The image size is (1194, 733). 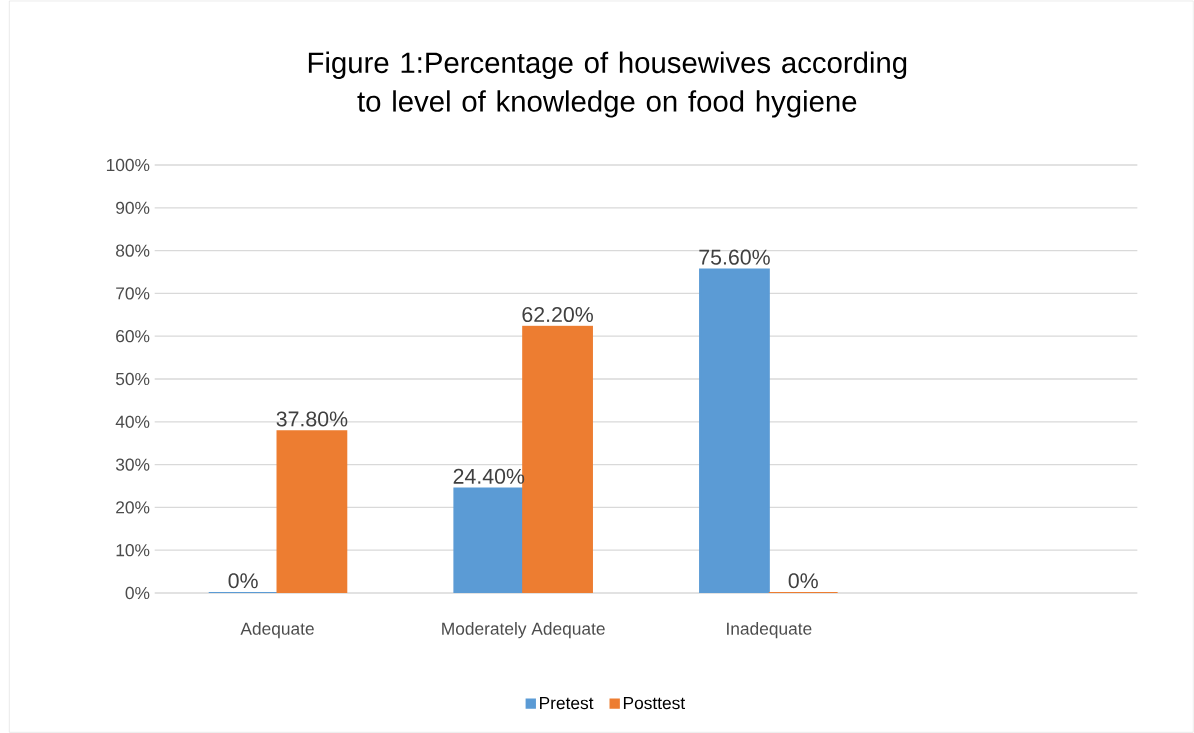 I want to click on chart-title: Figure 1:Percentage of housewives according to level of knowledge on food hygiene, so click(x=607, y=84).